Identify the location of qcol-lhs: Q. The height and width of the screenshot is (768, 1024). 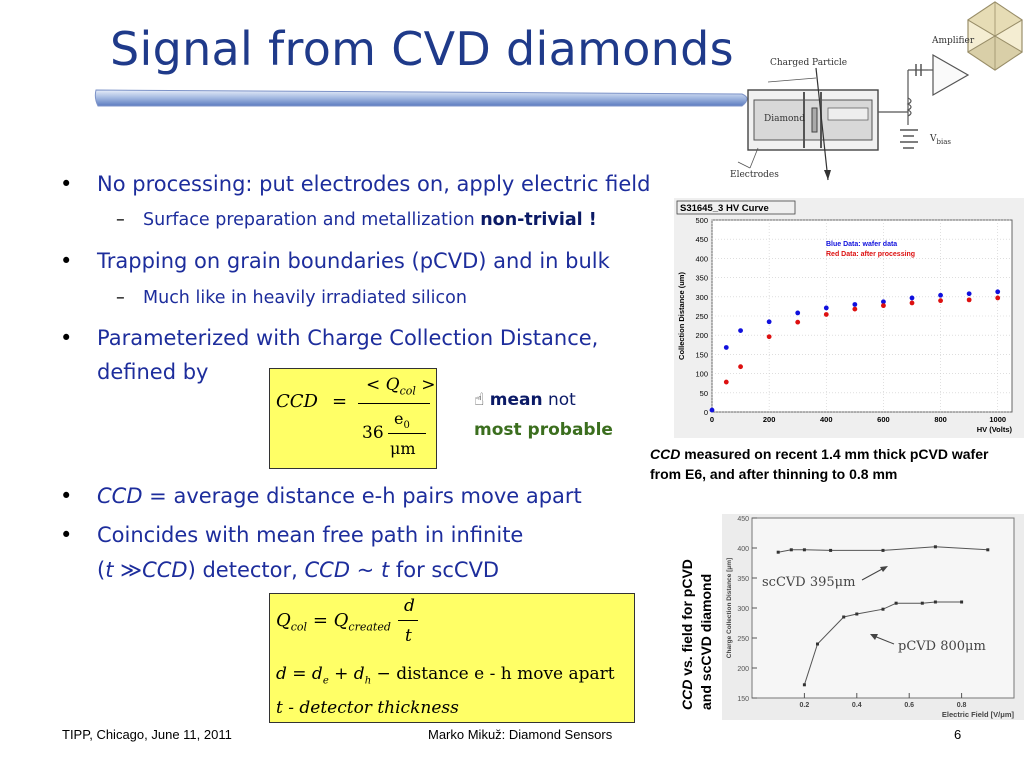
(283, 620).